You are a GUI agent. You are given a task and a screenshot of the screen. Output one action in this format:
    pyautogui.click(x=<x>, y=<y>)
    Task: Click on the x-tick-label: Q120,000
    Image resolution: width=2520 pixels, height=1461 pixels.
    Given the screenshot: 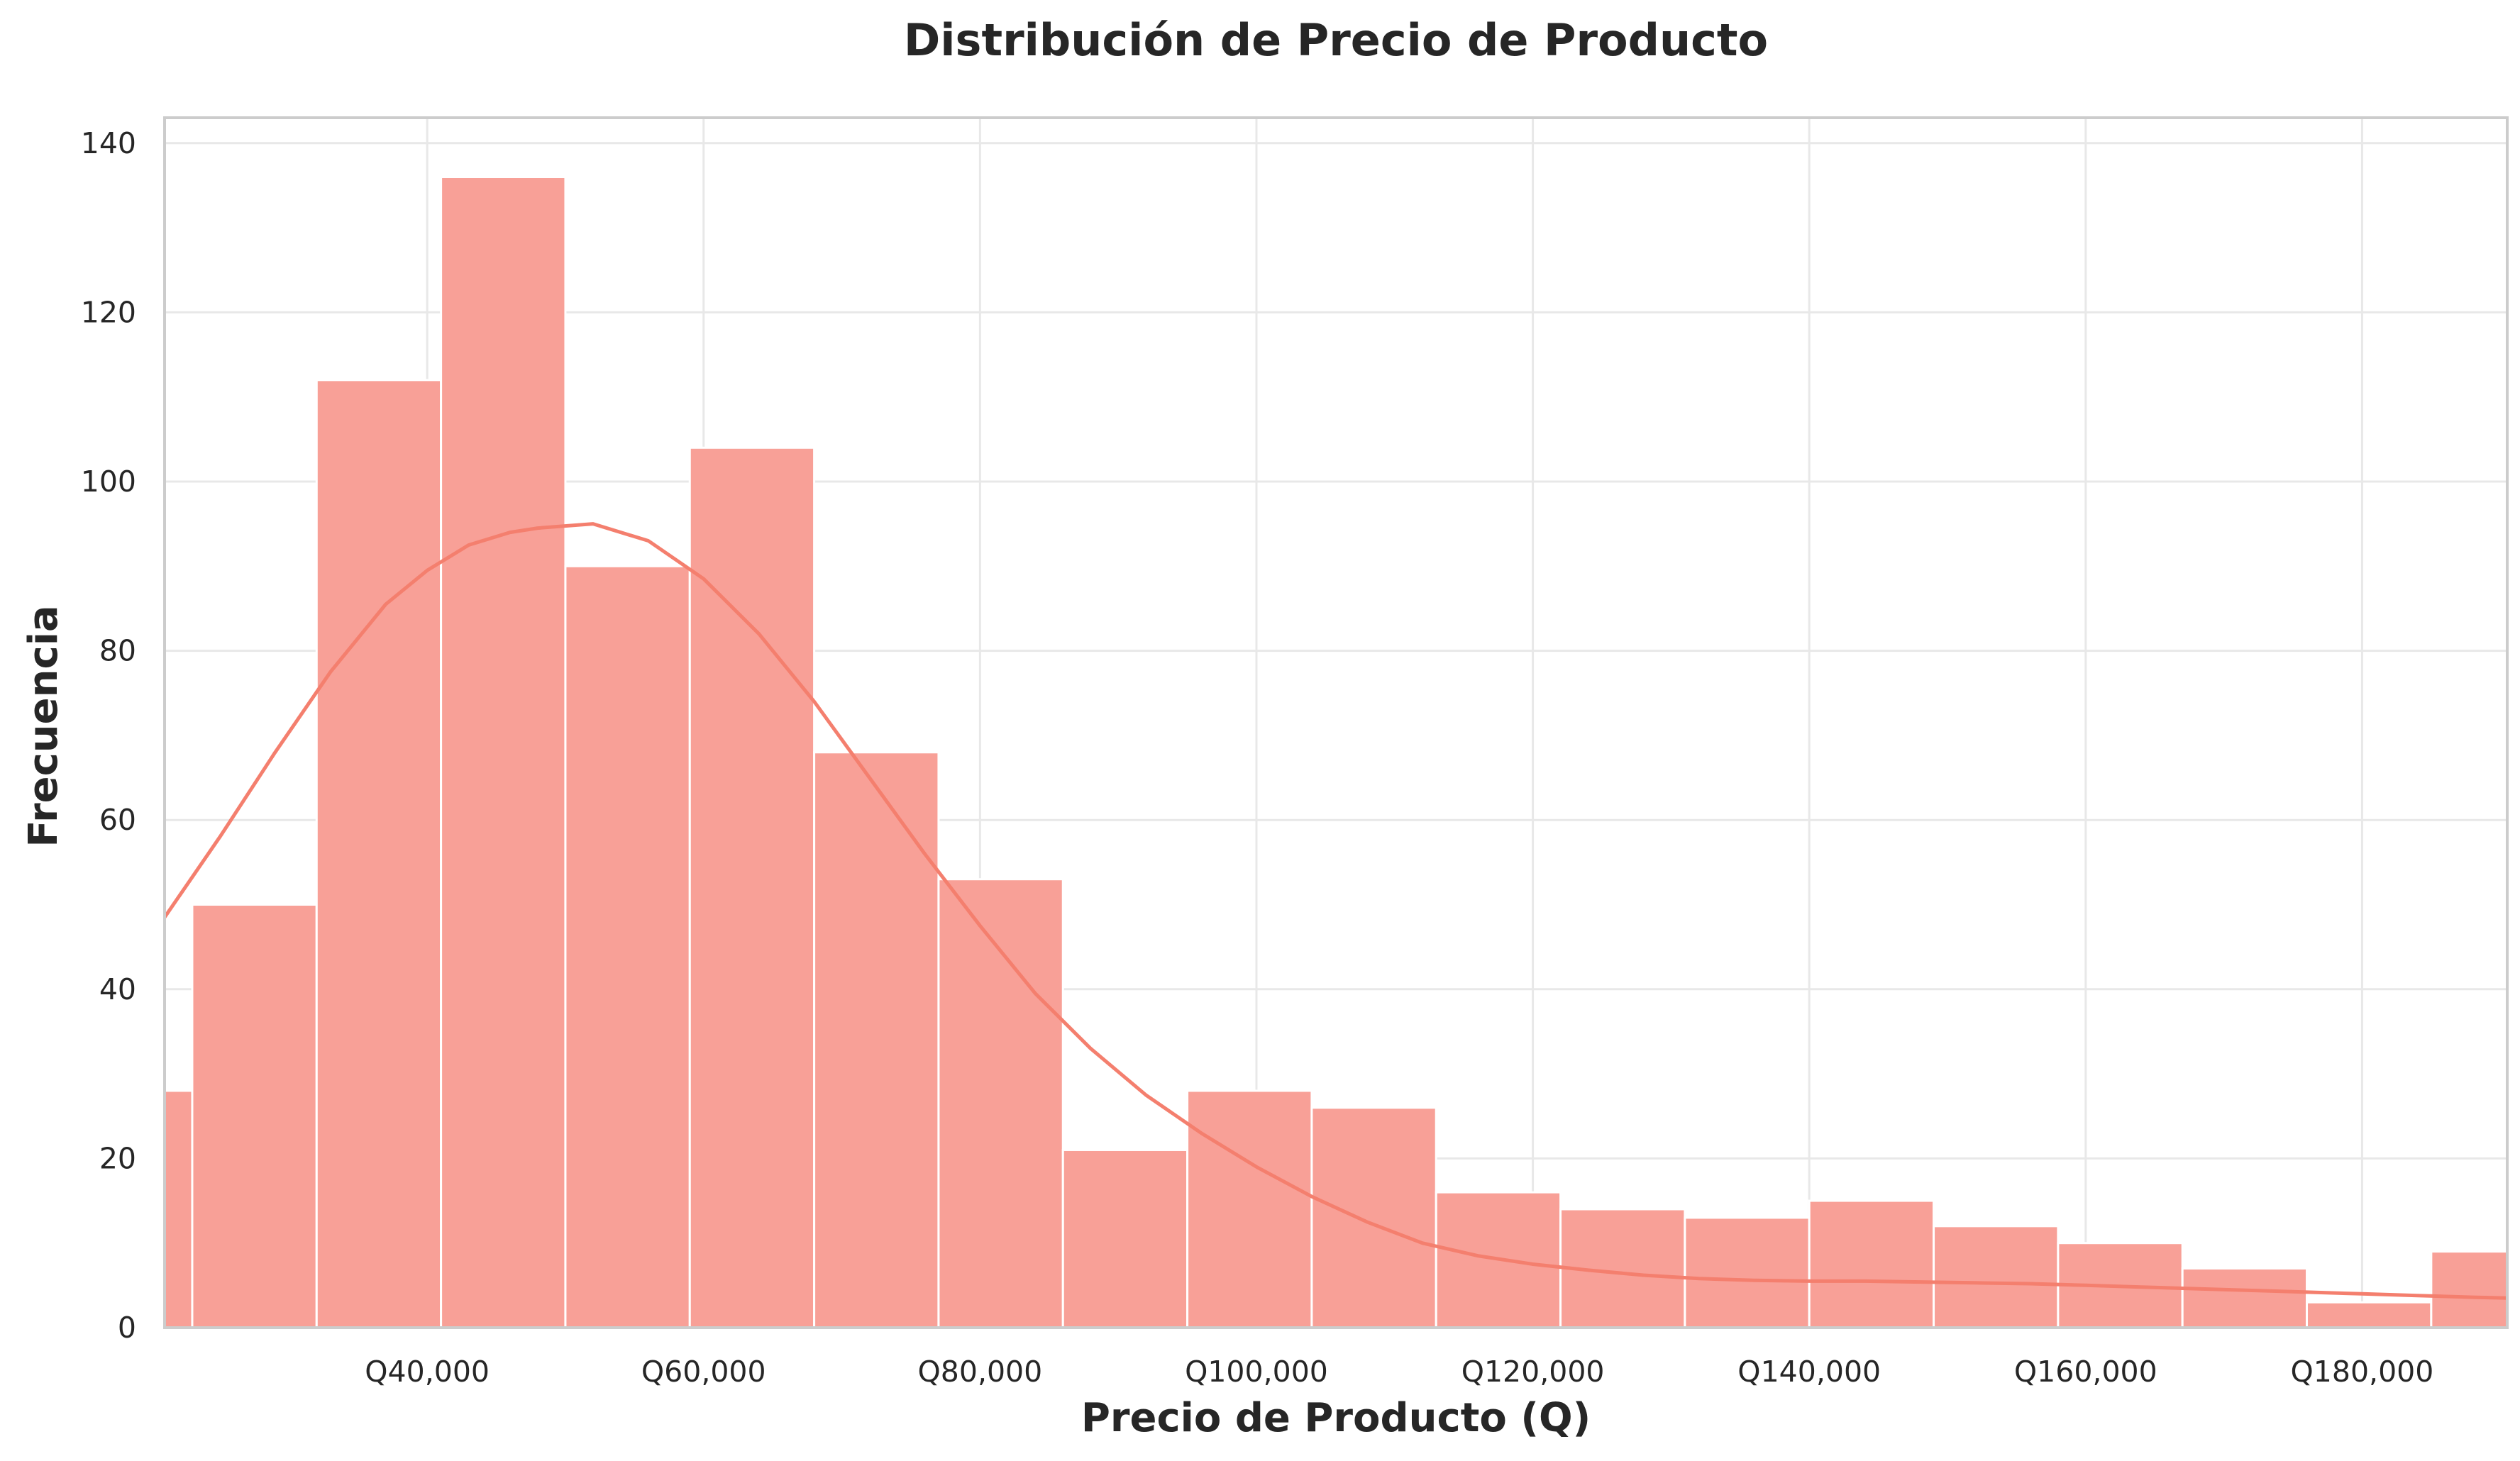 What is the action you would take?
    pyautogui.click(x=1533, y=1372)
    